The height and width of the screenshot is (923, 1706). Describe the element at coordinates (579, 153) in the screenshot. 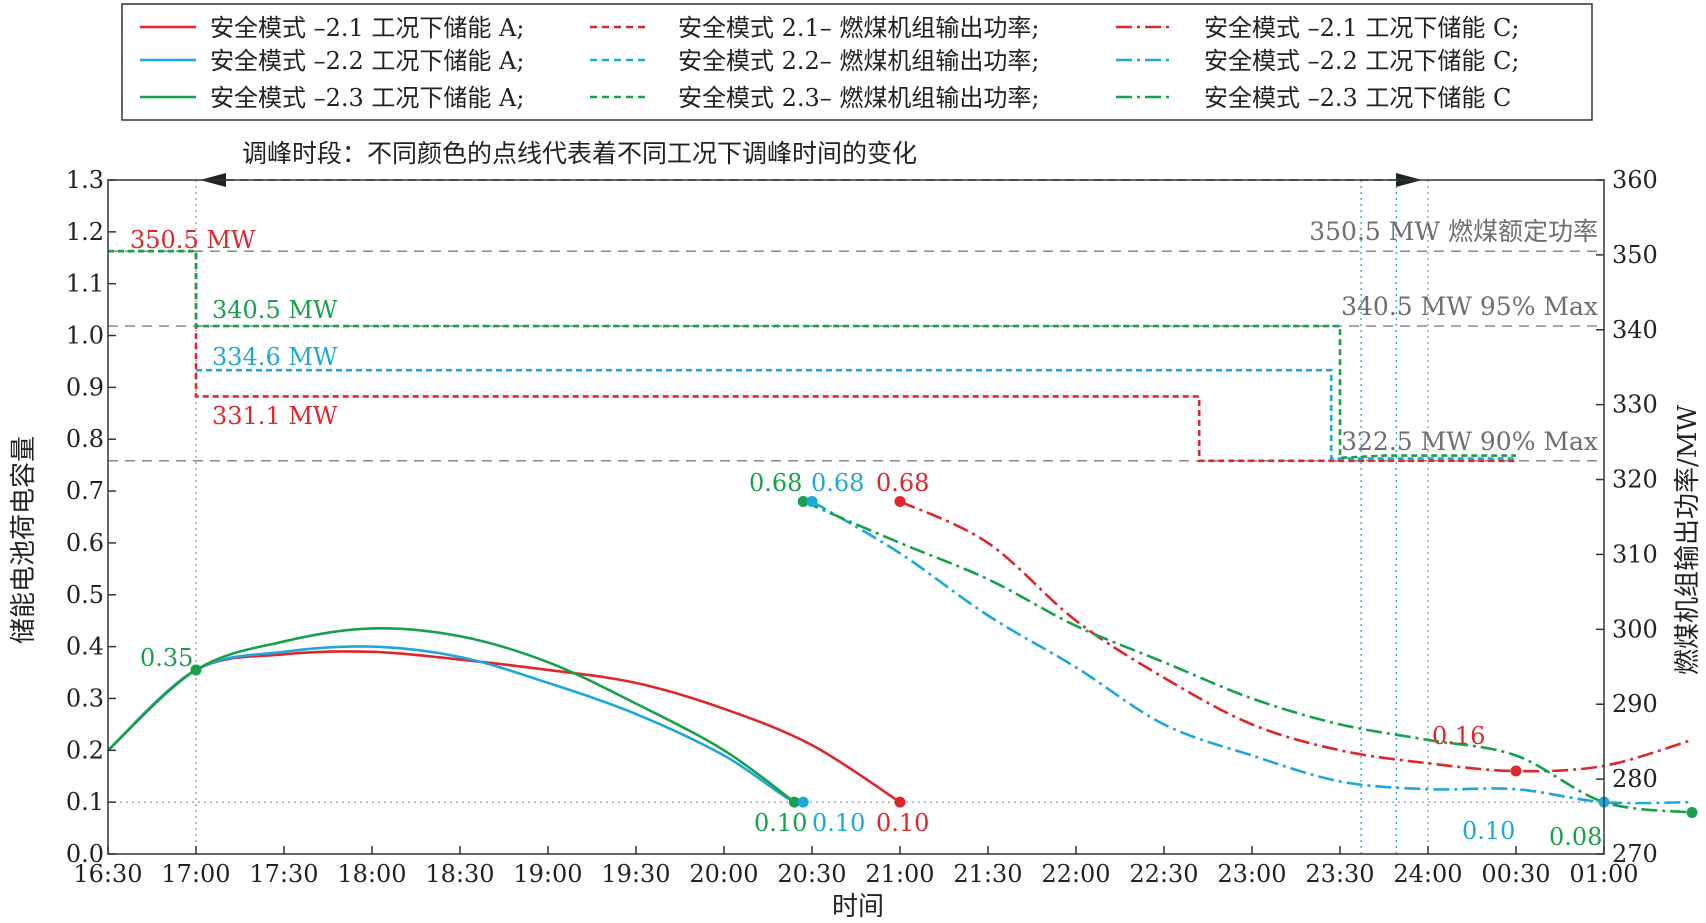

I see `peak-period-label: 调峰时段：不同颜色的点线代表着不同工况下调峰时间的变化` at that location.